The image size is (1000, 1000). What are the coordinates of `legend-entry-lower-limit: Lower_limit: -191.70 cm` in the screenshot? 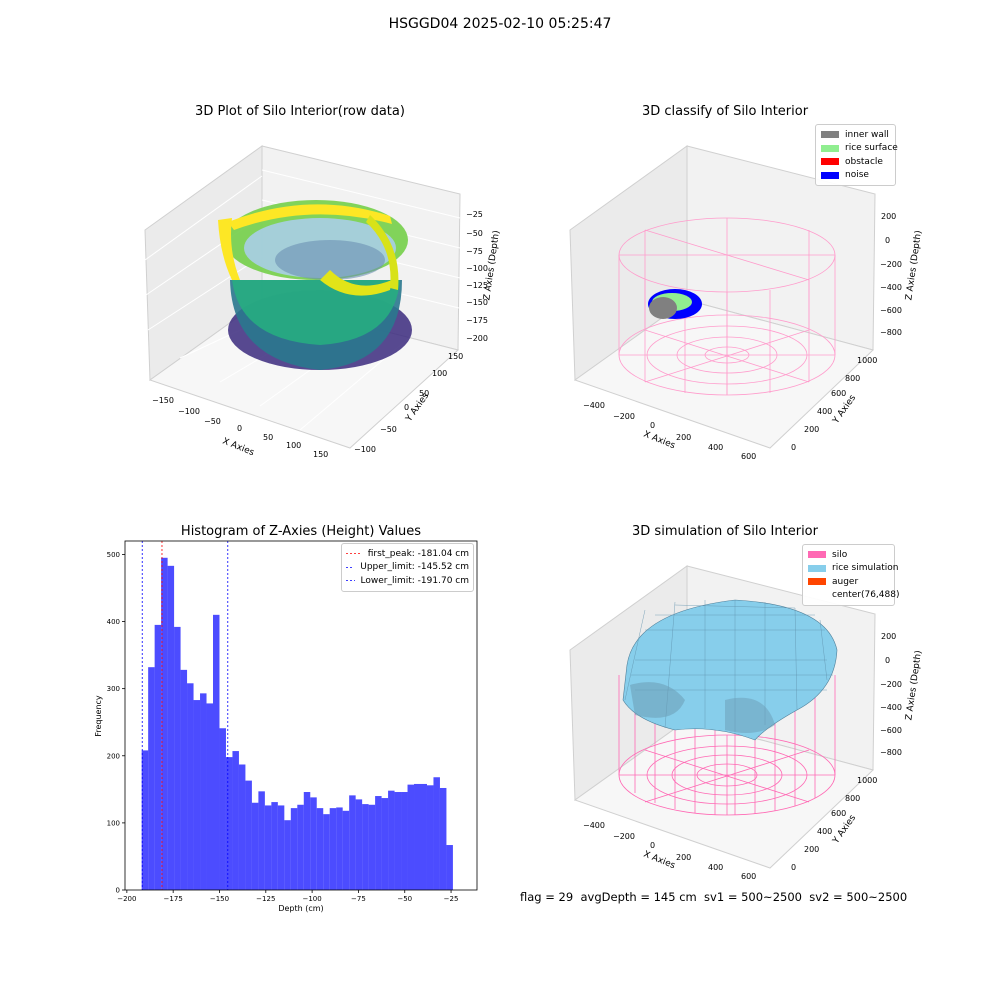 It's located at (407, 581).